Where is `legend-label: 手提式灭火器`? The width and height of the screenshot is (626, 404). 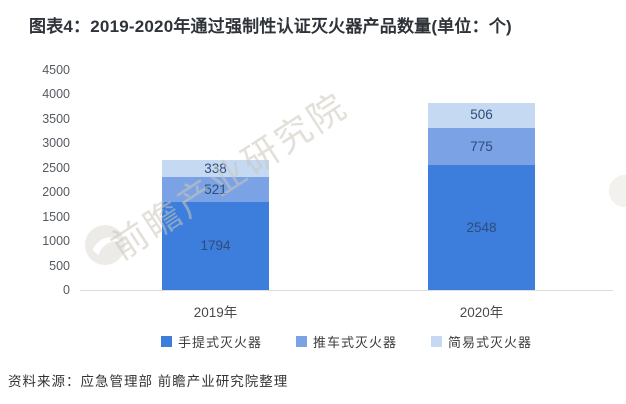 legend-label: 手提式灭火器 is located at coordinates (219, 342).